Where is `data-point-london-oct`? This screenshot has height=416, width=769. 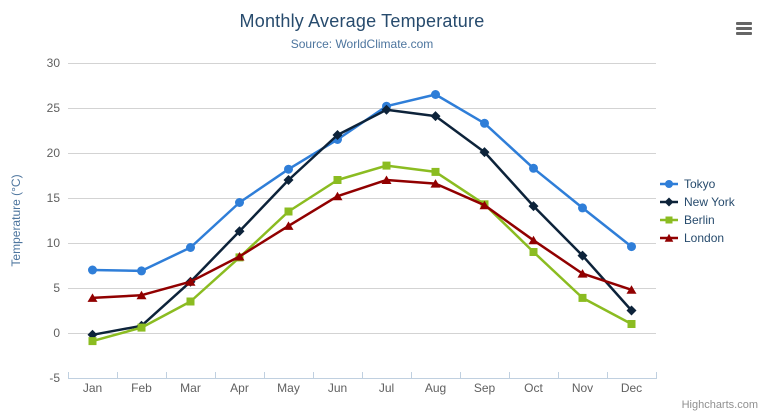
data-point-london-oct is located at coordinates (533, 240).